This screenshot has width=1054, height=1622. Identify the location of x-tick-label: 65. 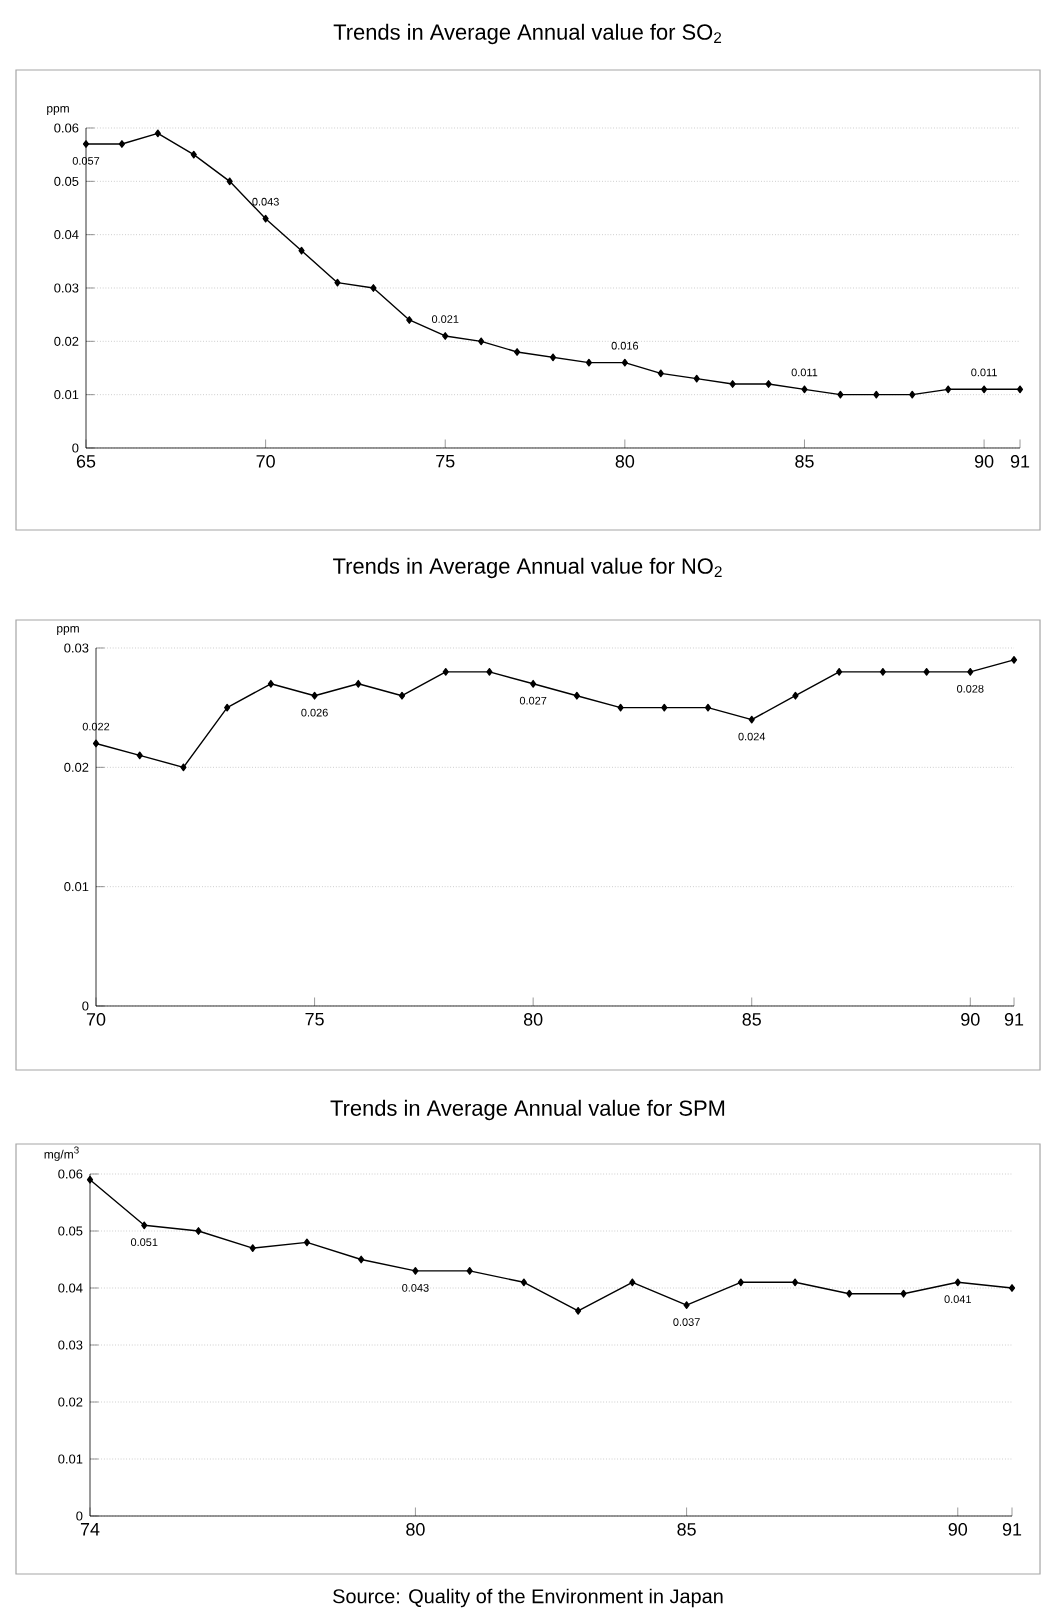
(86, 461).